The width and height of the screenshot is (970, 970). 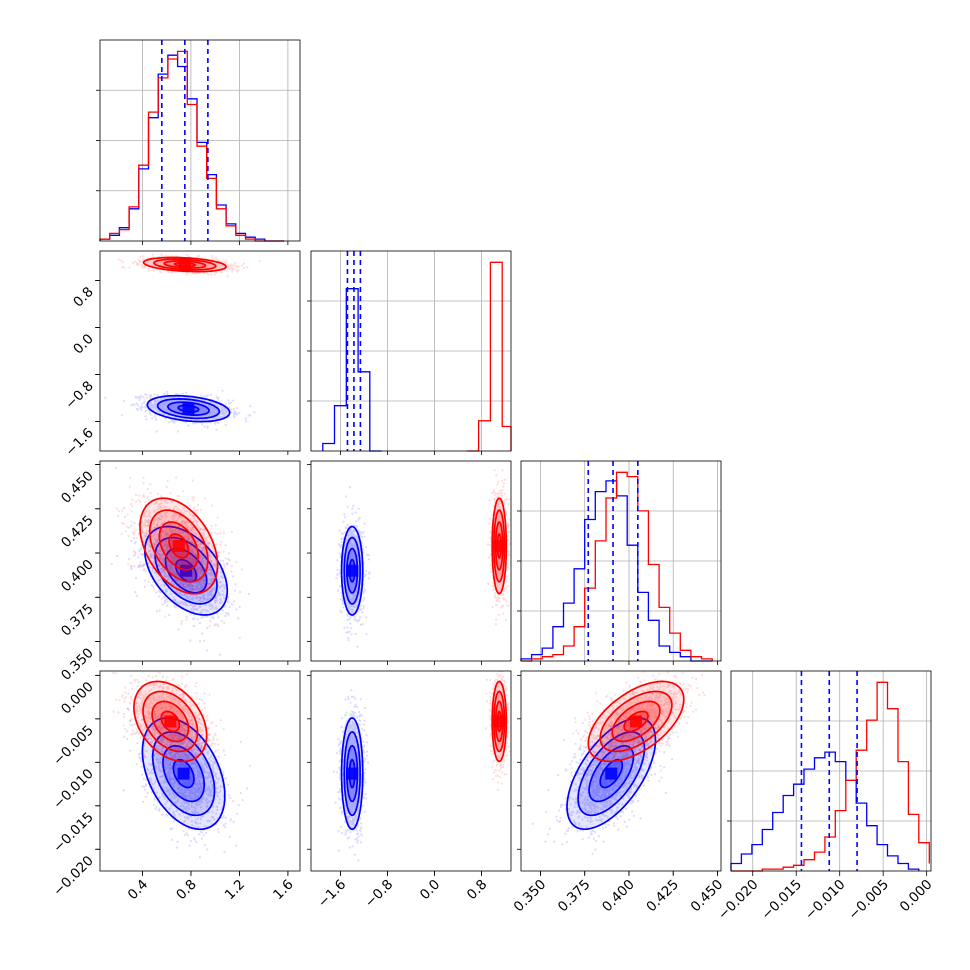 I want to click on x-tick-label: −0.005, so click(x=868, y=900).